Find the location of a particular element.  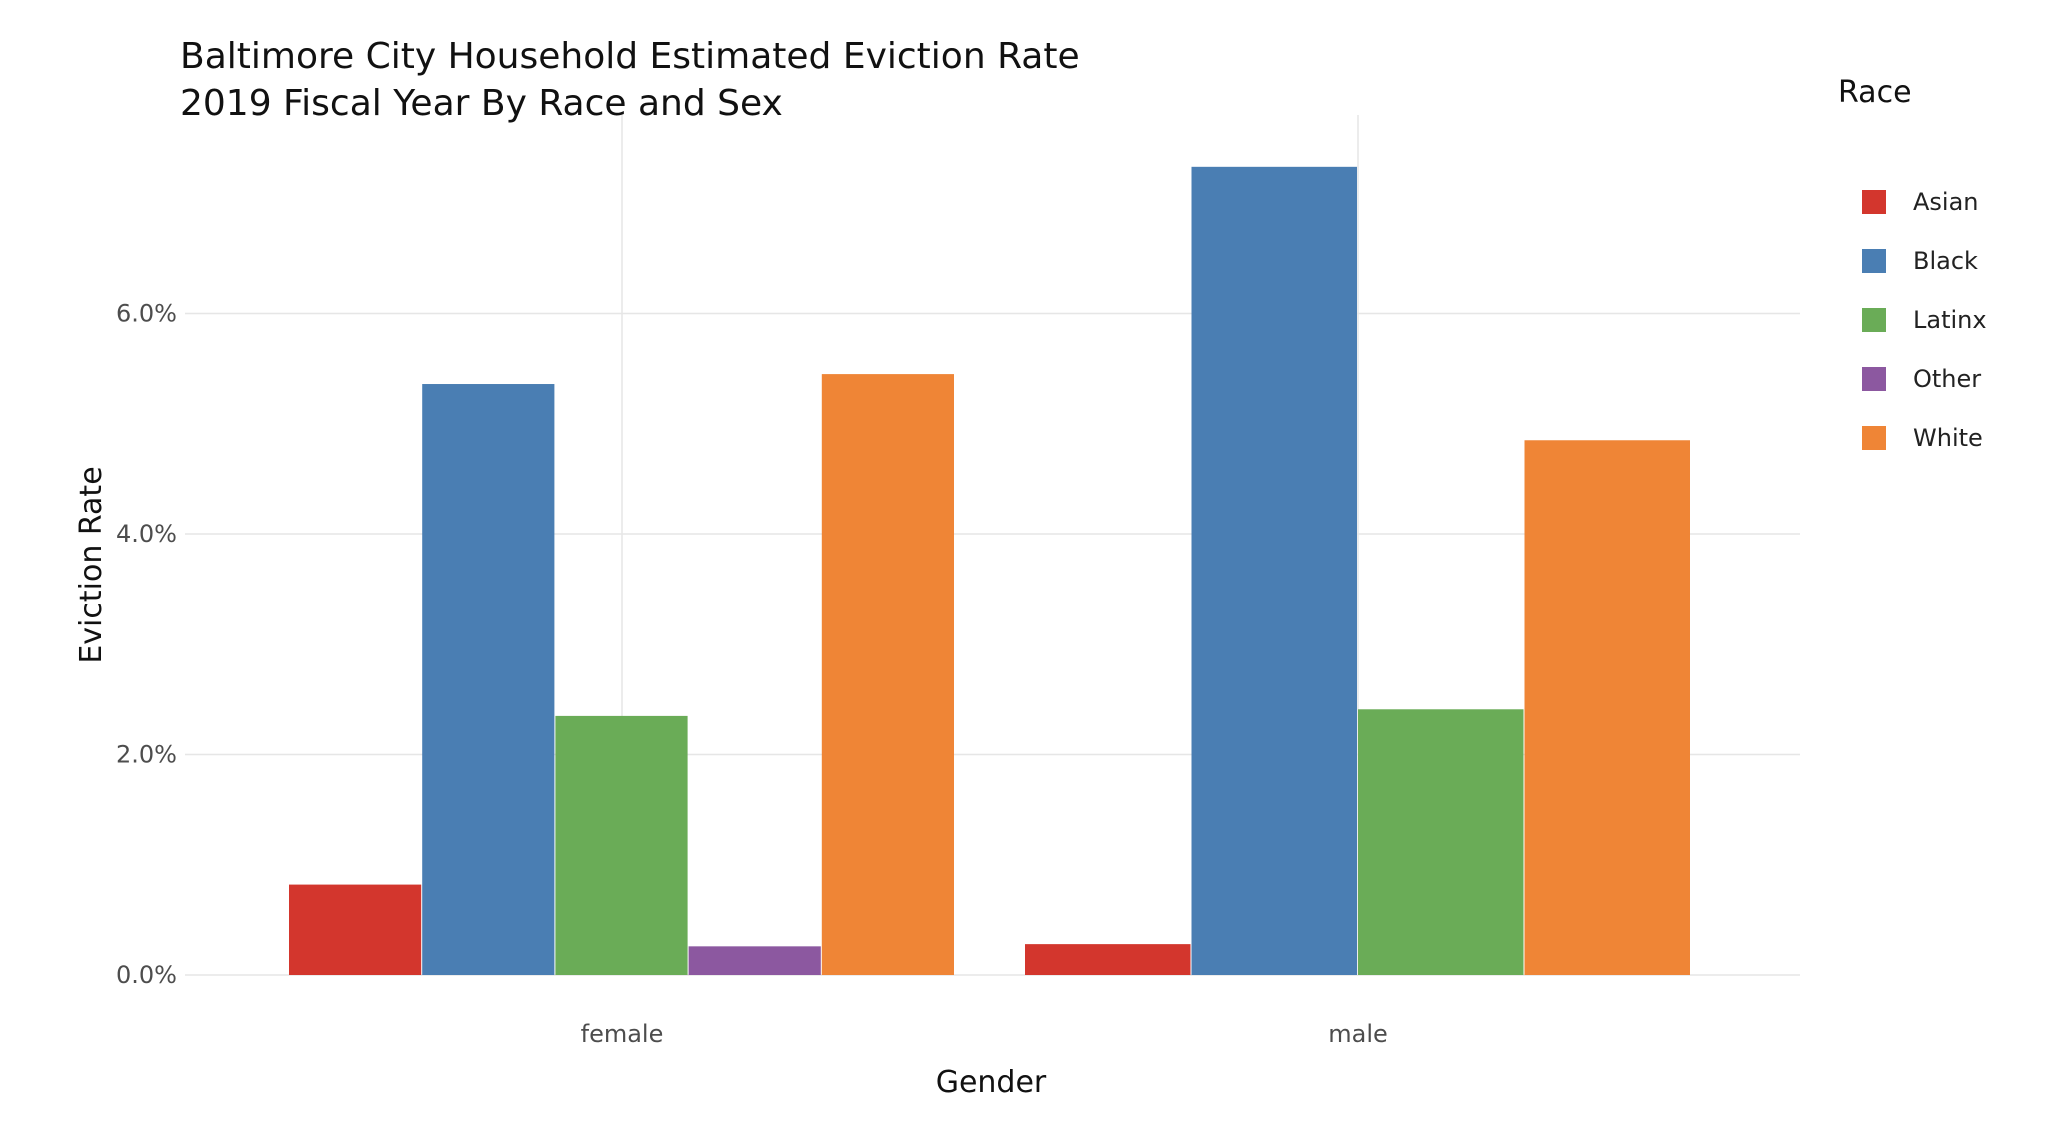

bar-white-female is located at coordinates (887, 675).